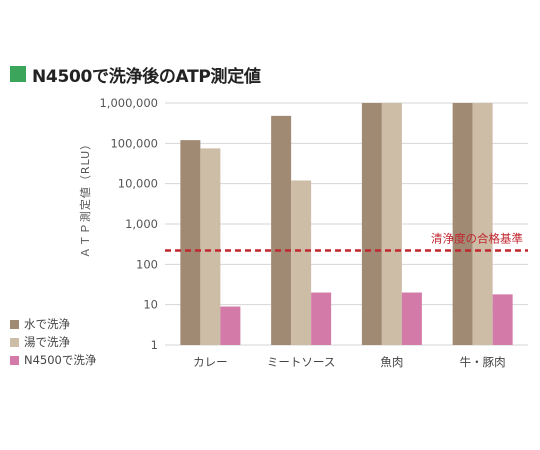 This screenshot has width=540, height=450. What do you see at coordinates (60, 360) in the screenshot?
I see `legend-label-n4500: N4500で洗浄` at bounding box center [60, 360].